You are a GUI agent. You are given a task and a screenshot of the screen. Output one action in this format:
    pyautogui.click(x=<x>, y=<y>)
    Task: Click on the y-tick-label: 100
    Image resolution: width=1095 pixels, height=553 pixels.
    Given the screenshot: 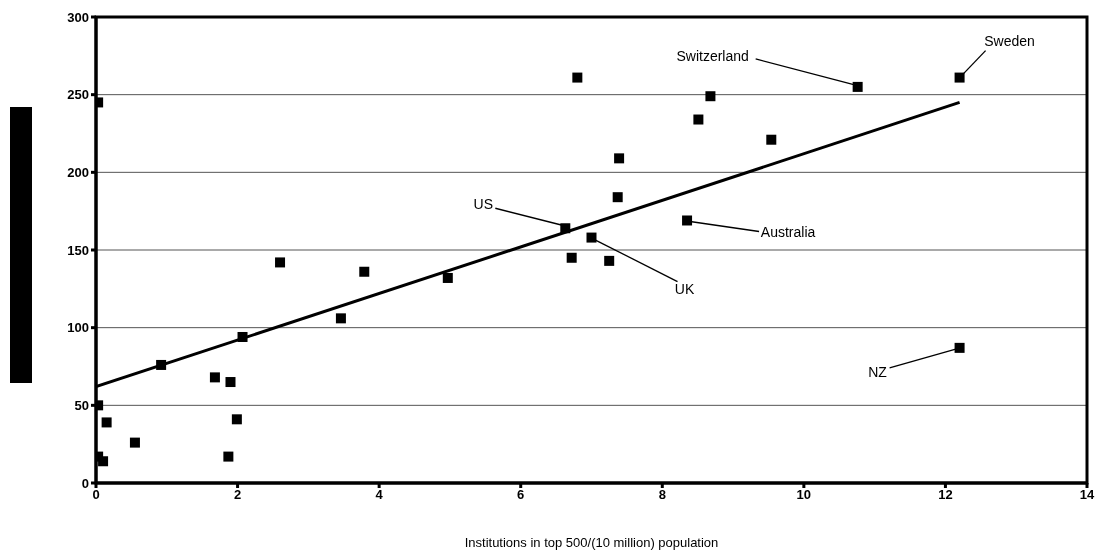 What is the action you would take?
    pyautogui.click(x=78, y=328)
    